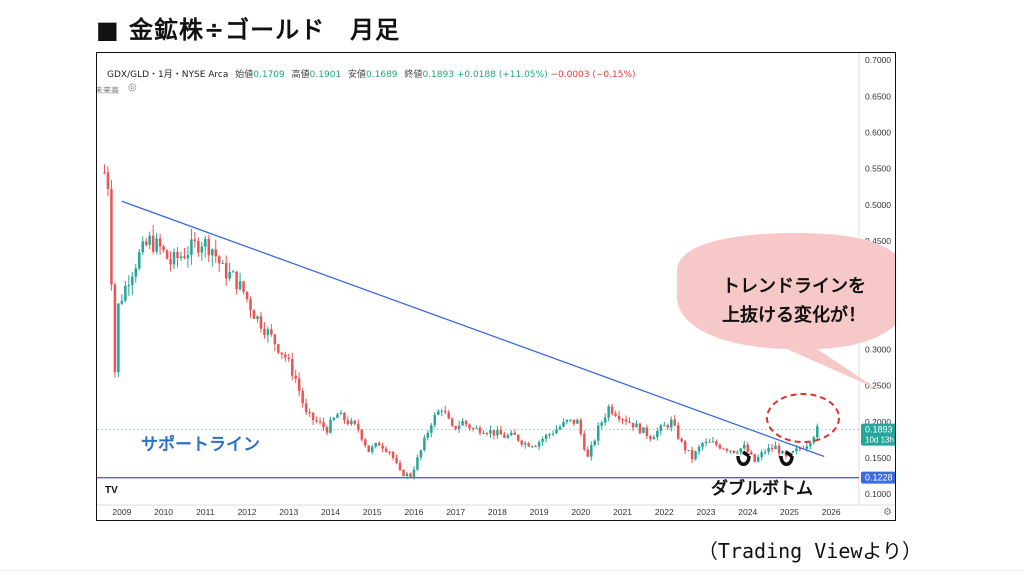 The image size is (1024, 576). Describe the element at coordinates (878, 205) in the screenshot. I see `y-tick-label: 0.5000` at that location.